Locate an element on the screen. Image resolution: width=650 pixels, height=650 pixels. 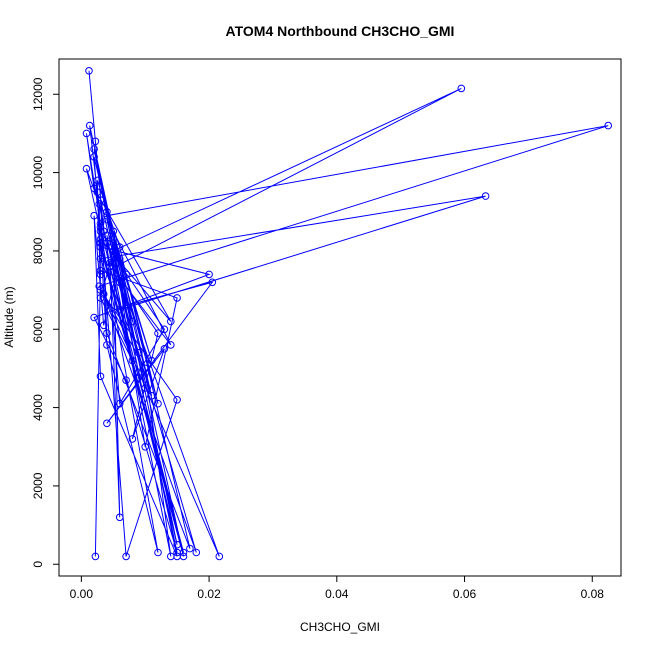
x-axis: 0.00 0.02 0.04 0.06 0.08 is located at coordinates (337, 588).